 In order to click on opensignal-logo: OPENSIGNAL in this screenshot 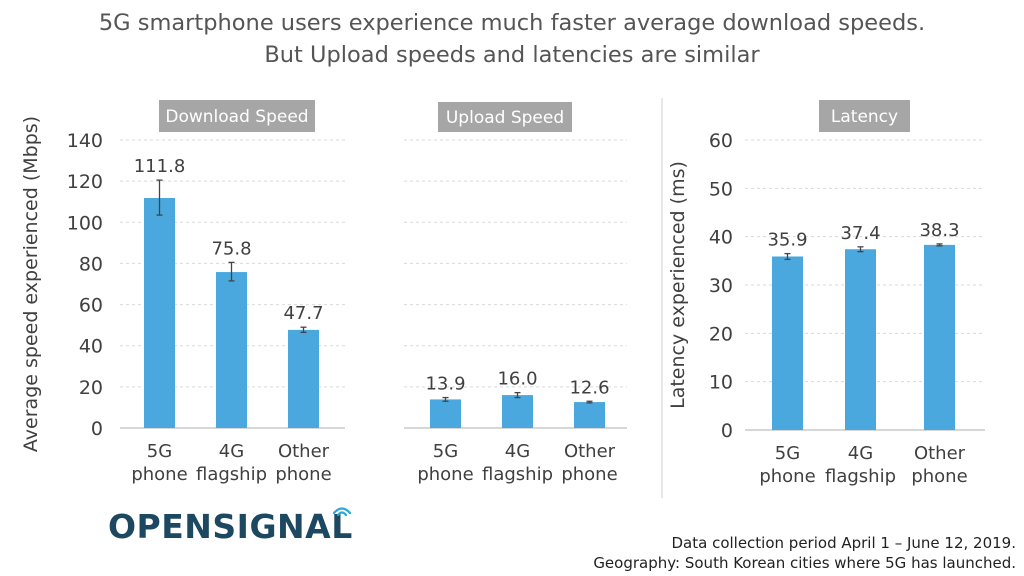, I will do `click(233, 528)`.